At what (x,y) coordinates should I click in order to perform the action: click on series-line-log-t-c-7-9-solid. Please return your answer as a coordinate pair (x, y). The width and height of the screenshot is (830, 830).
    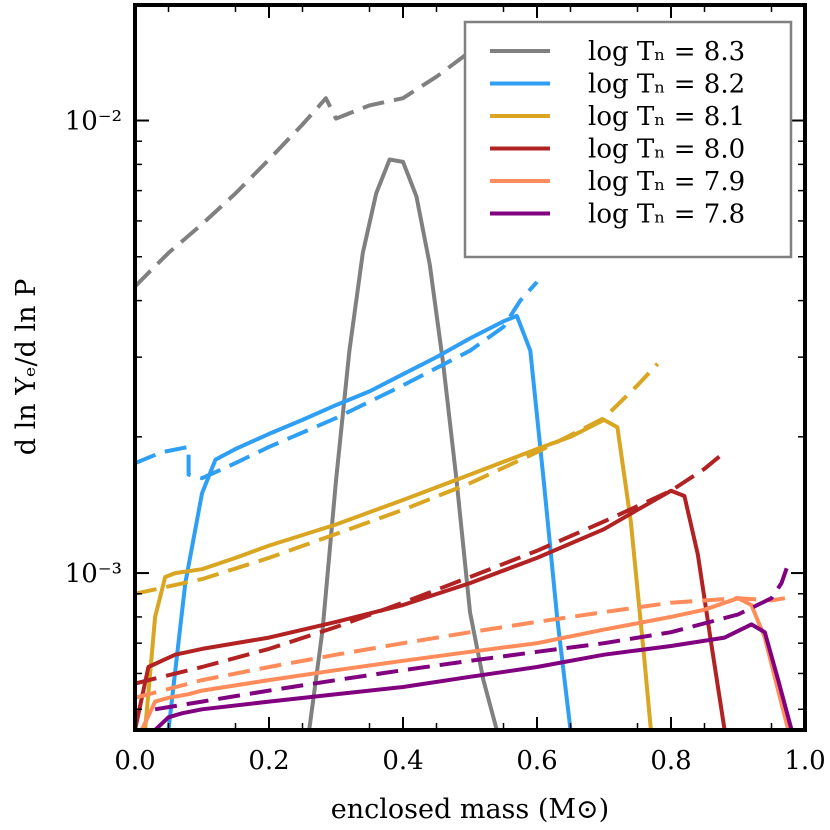
    Looking at the image, I should click on (465, 663).